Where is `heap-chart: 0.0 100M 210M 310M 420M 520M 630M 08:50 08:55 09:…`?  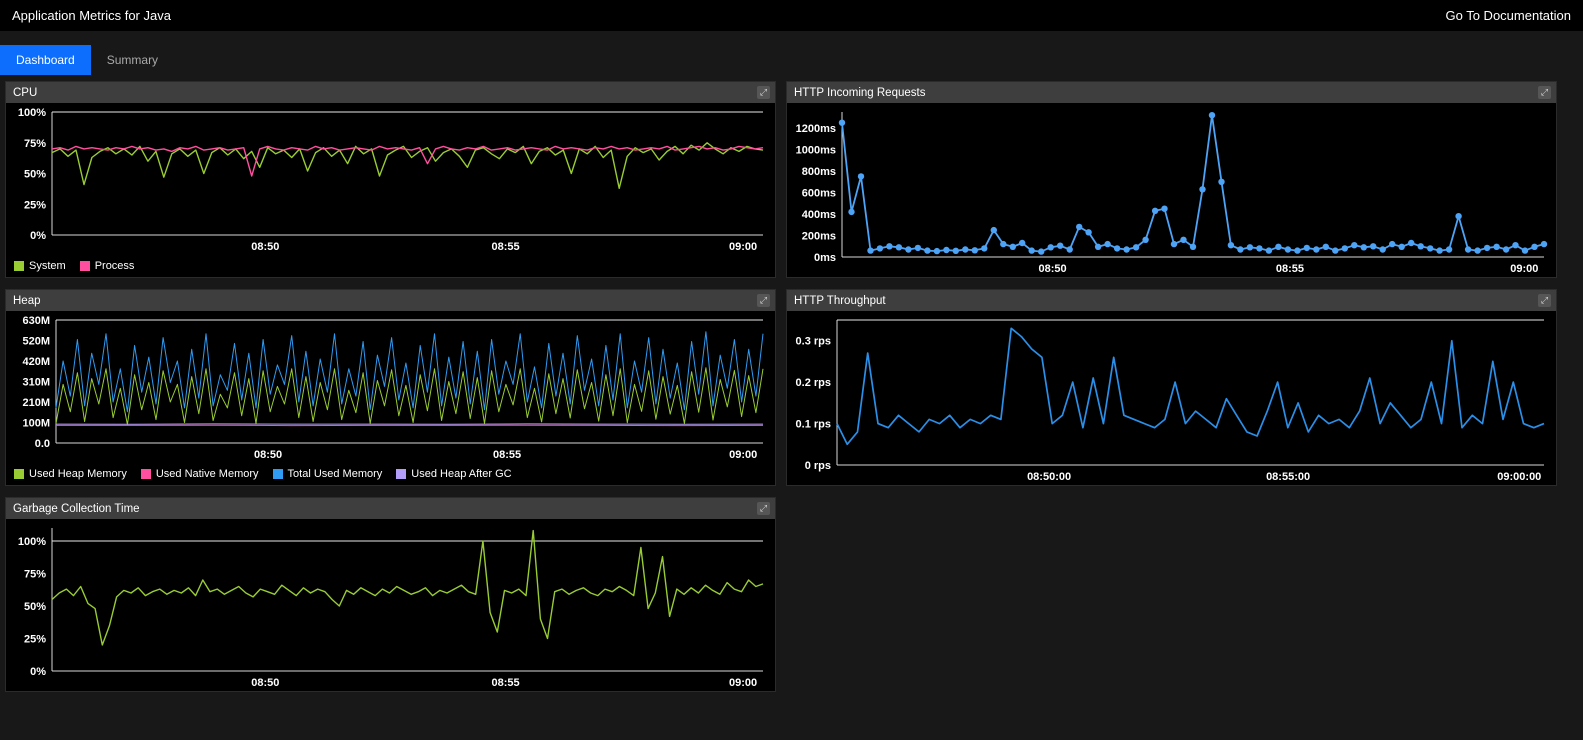 heap-chart: 0.0 100M 210M 310M 420M 520M 630M 08:50 08:55 09:… is located at coordinates (390, 387).